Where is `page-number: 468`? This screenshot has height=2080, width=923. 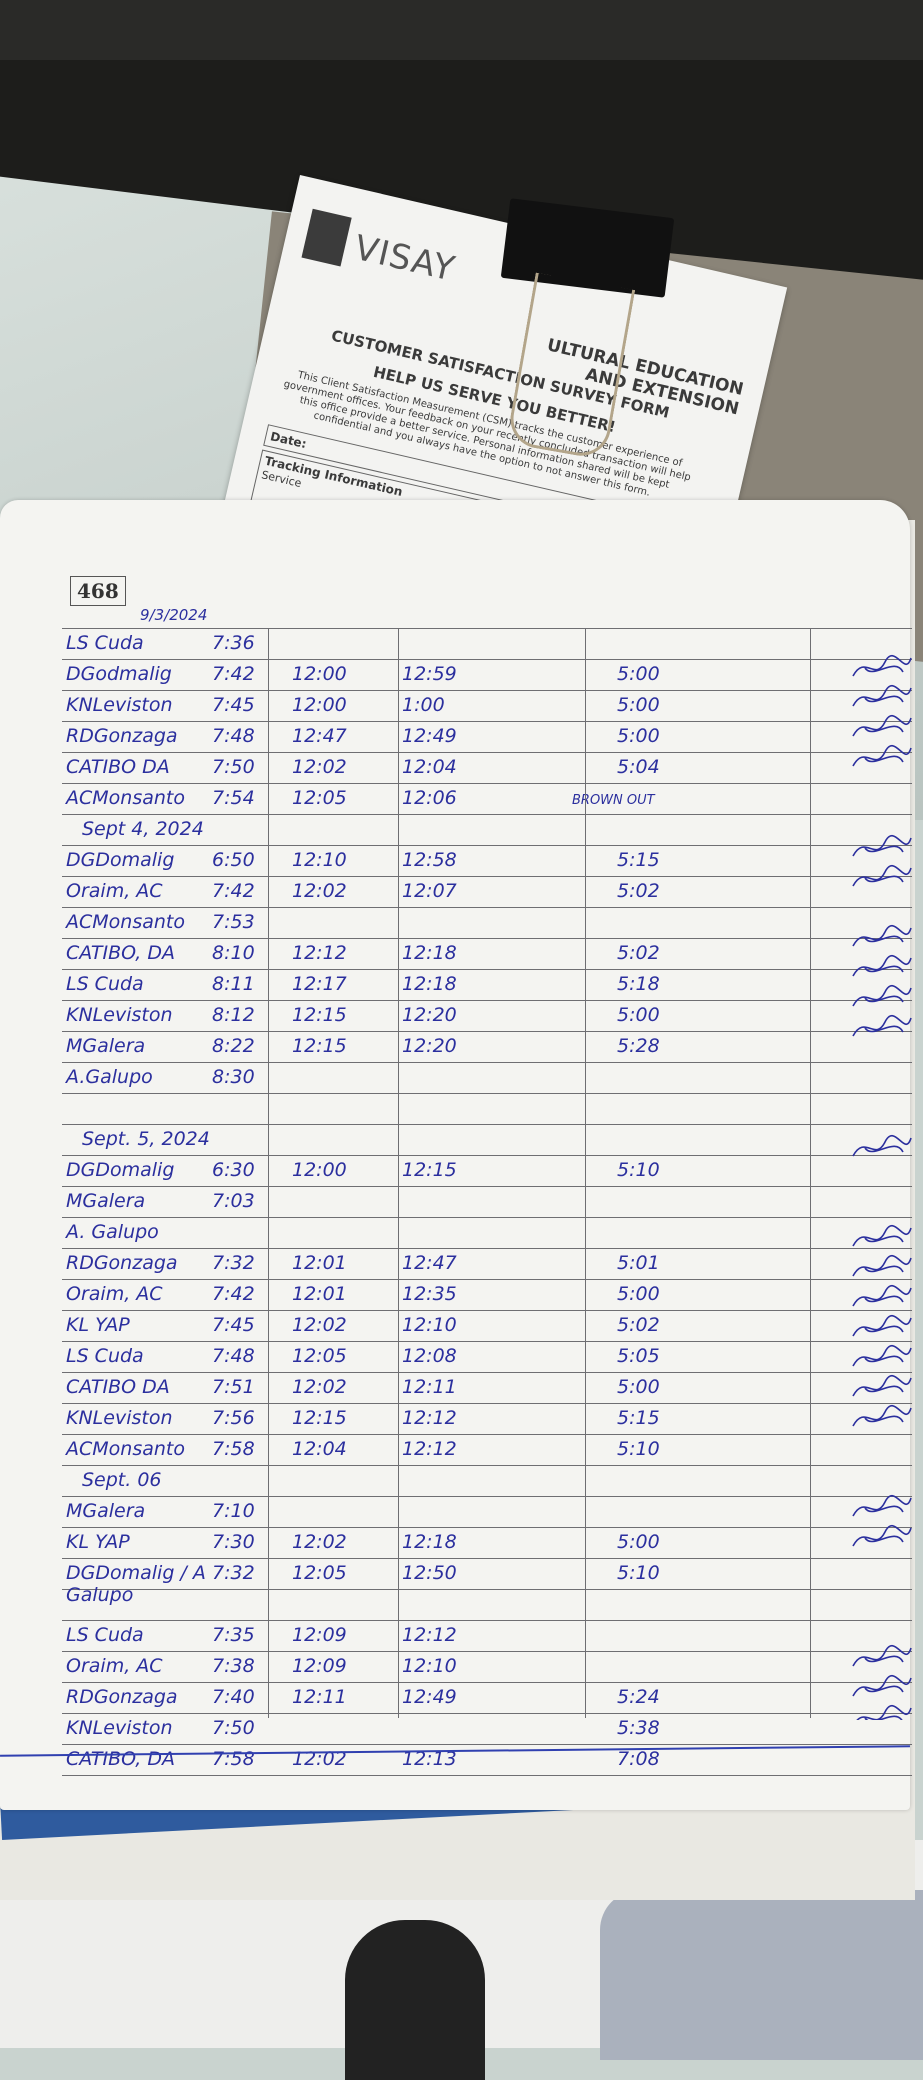 page-number: 468 is located at coordinates (98, 591).